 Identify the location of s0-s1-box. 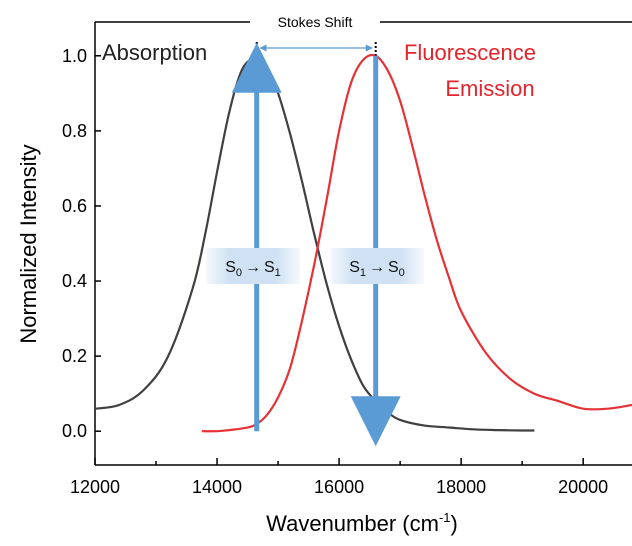
(253, 266).